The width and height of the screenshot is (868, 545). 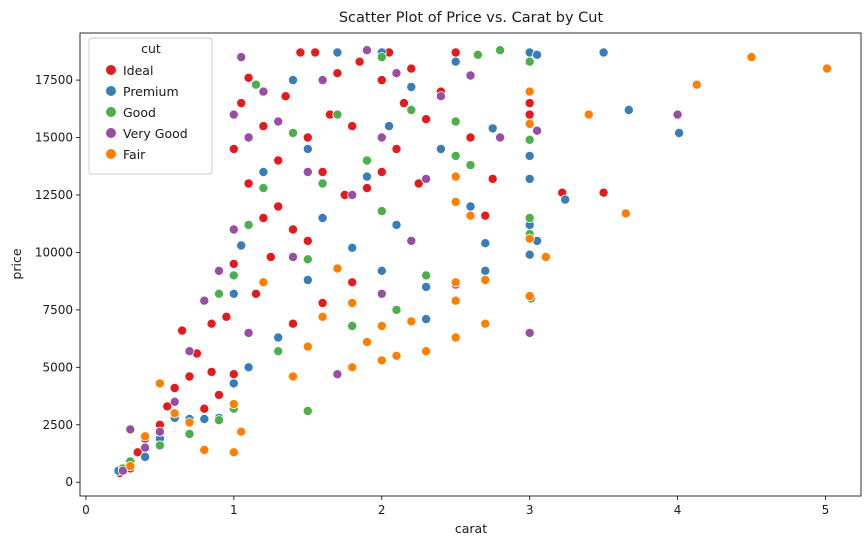 What do you see at coordinates (678, 510) in the screenshot?
I see `x-tick-label: 4` at bounding box center [678, 510].